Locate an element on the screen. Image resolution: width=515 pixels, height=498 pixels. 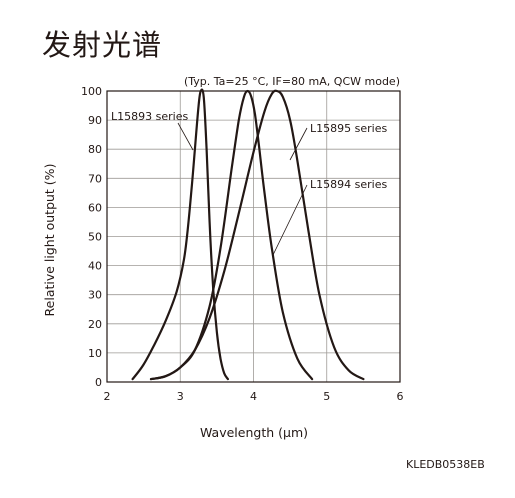
y-tick-label: 10 is located at coordinates (95, 353).